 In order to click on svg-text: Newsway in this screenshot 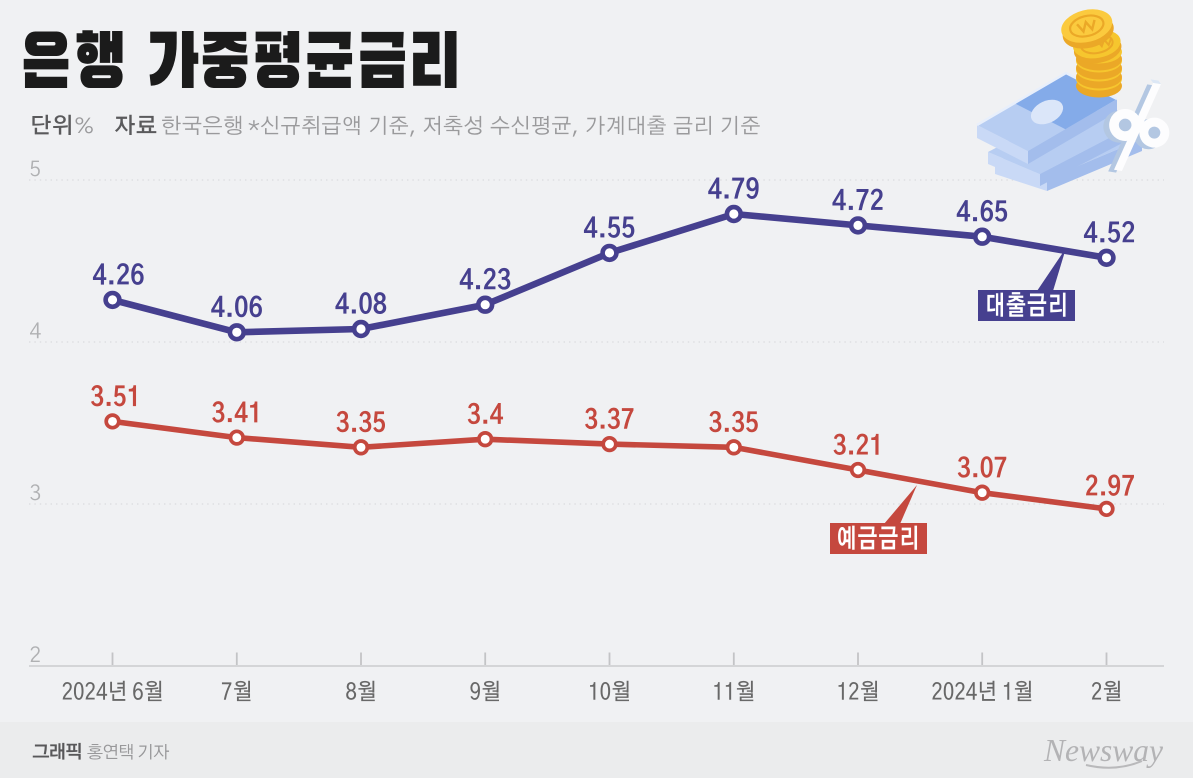, I will do `click(1103, 750)`.